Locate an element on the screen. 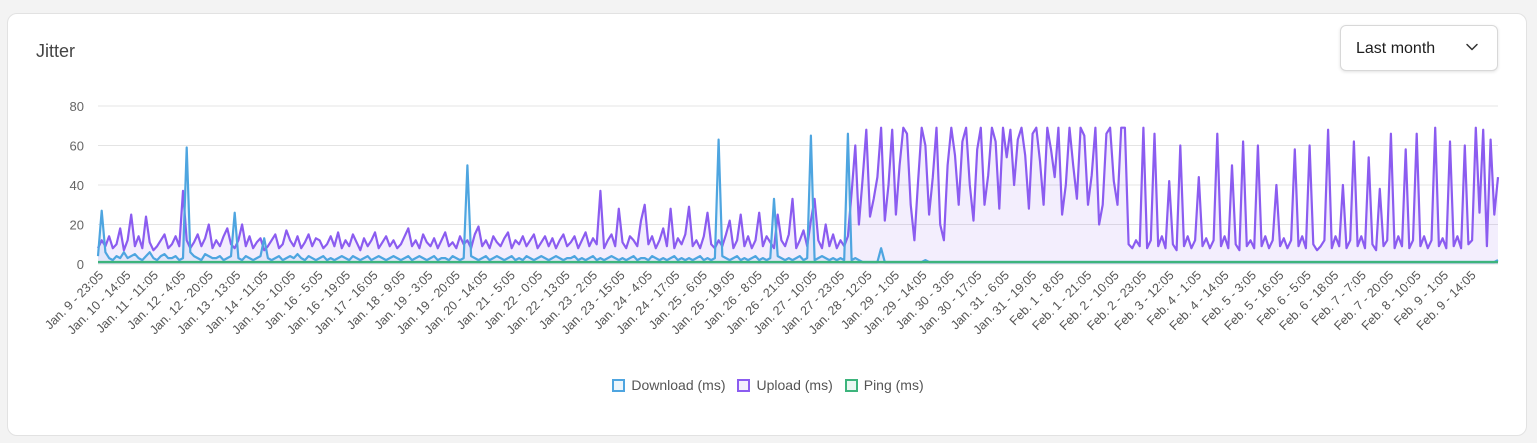  time-range-select: Last month is located at coordinates (1419, 48).